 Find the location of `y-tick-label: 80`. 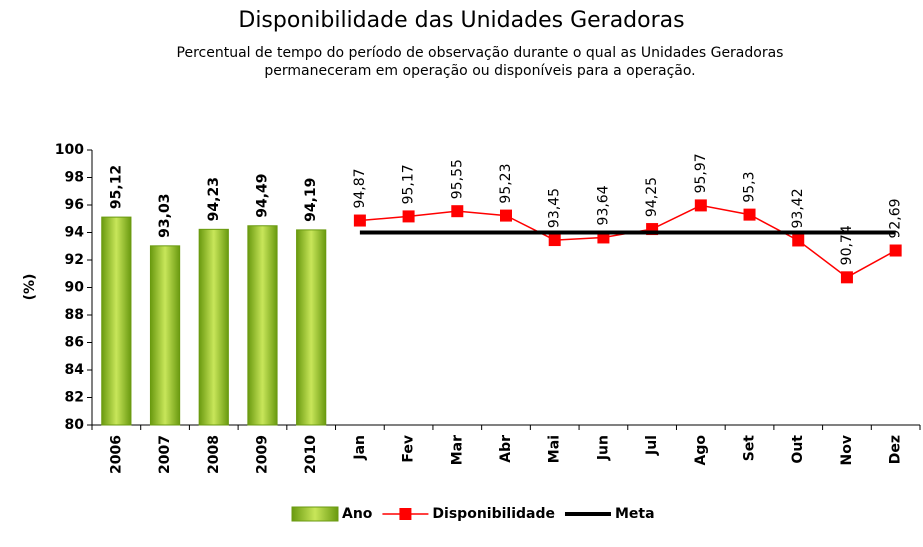

y-tick-label: 80 is located at coordinates (75, 425).